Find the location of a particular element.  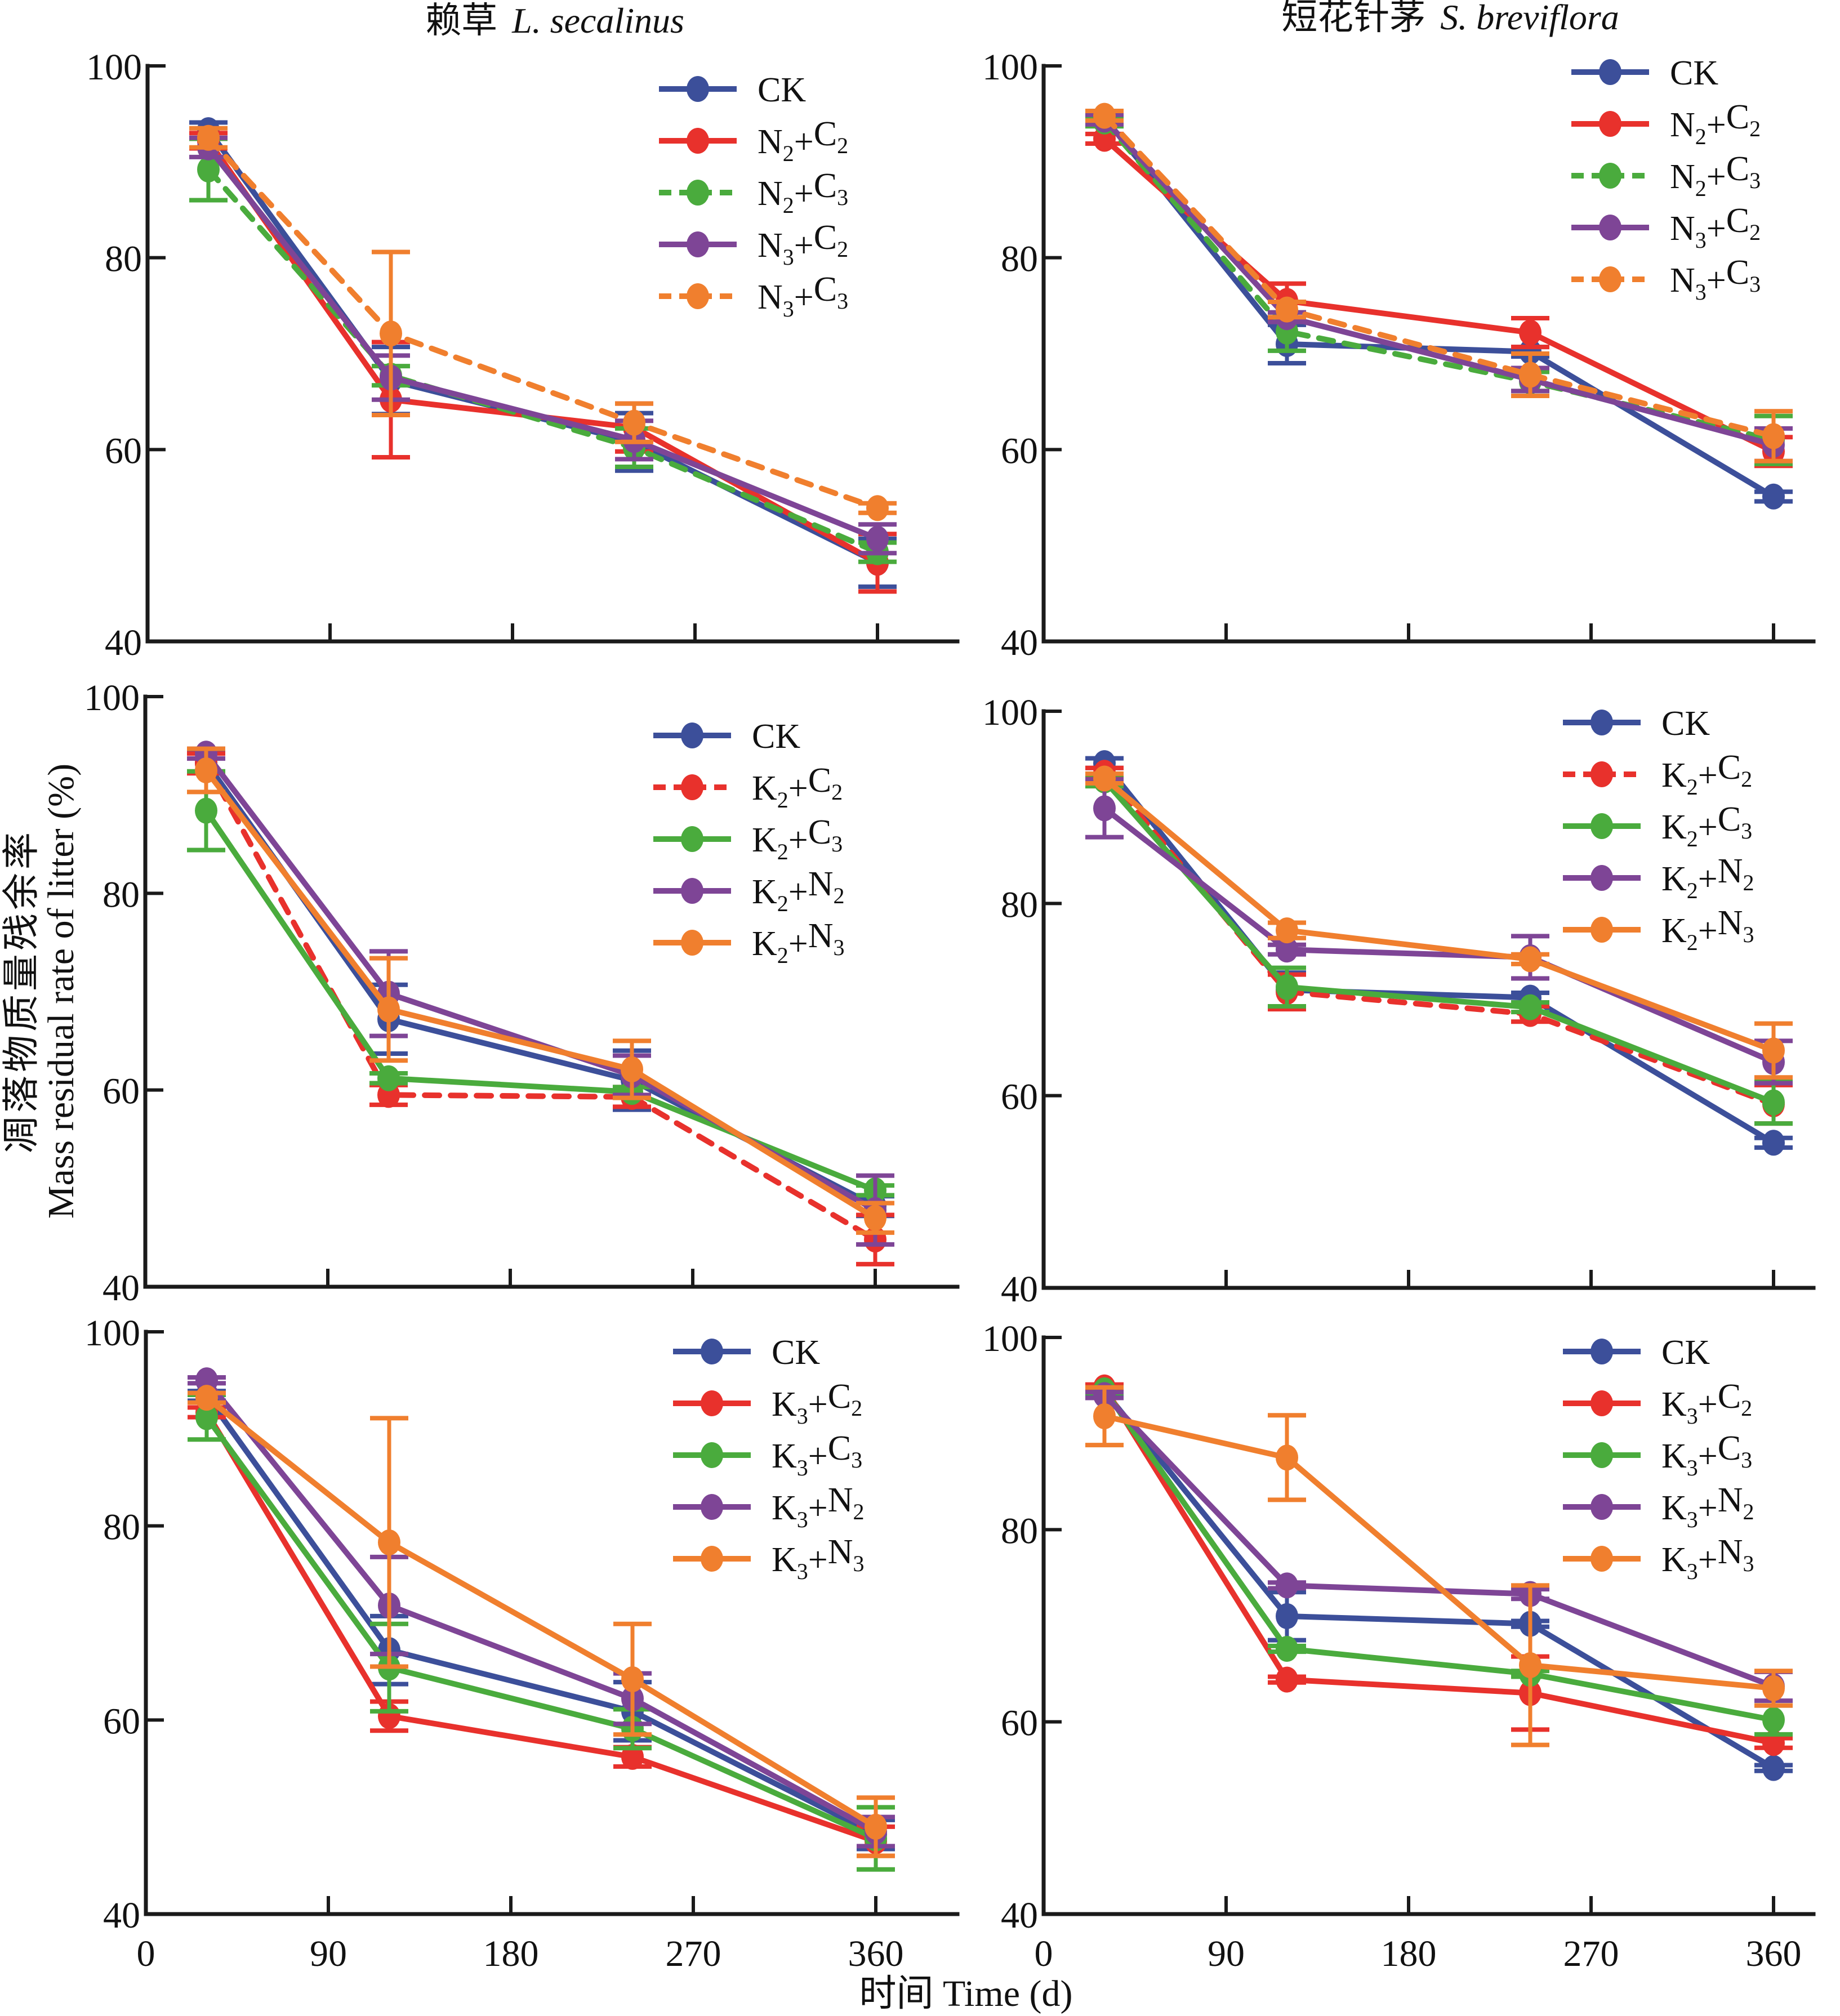

series-K3+N3 is located at coordinates (1439, 1566).